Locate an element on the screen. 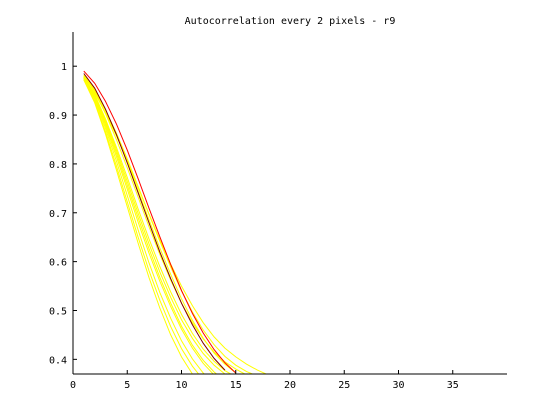  x-tick-label: 5 is located at coordinates (127, 385).